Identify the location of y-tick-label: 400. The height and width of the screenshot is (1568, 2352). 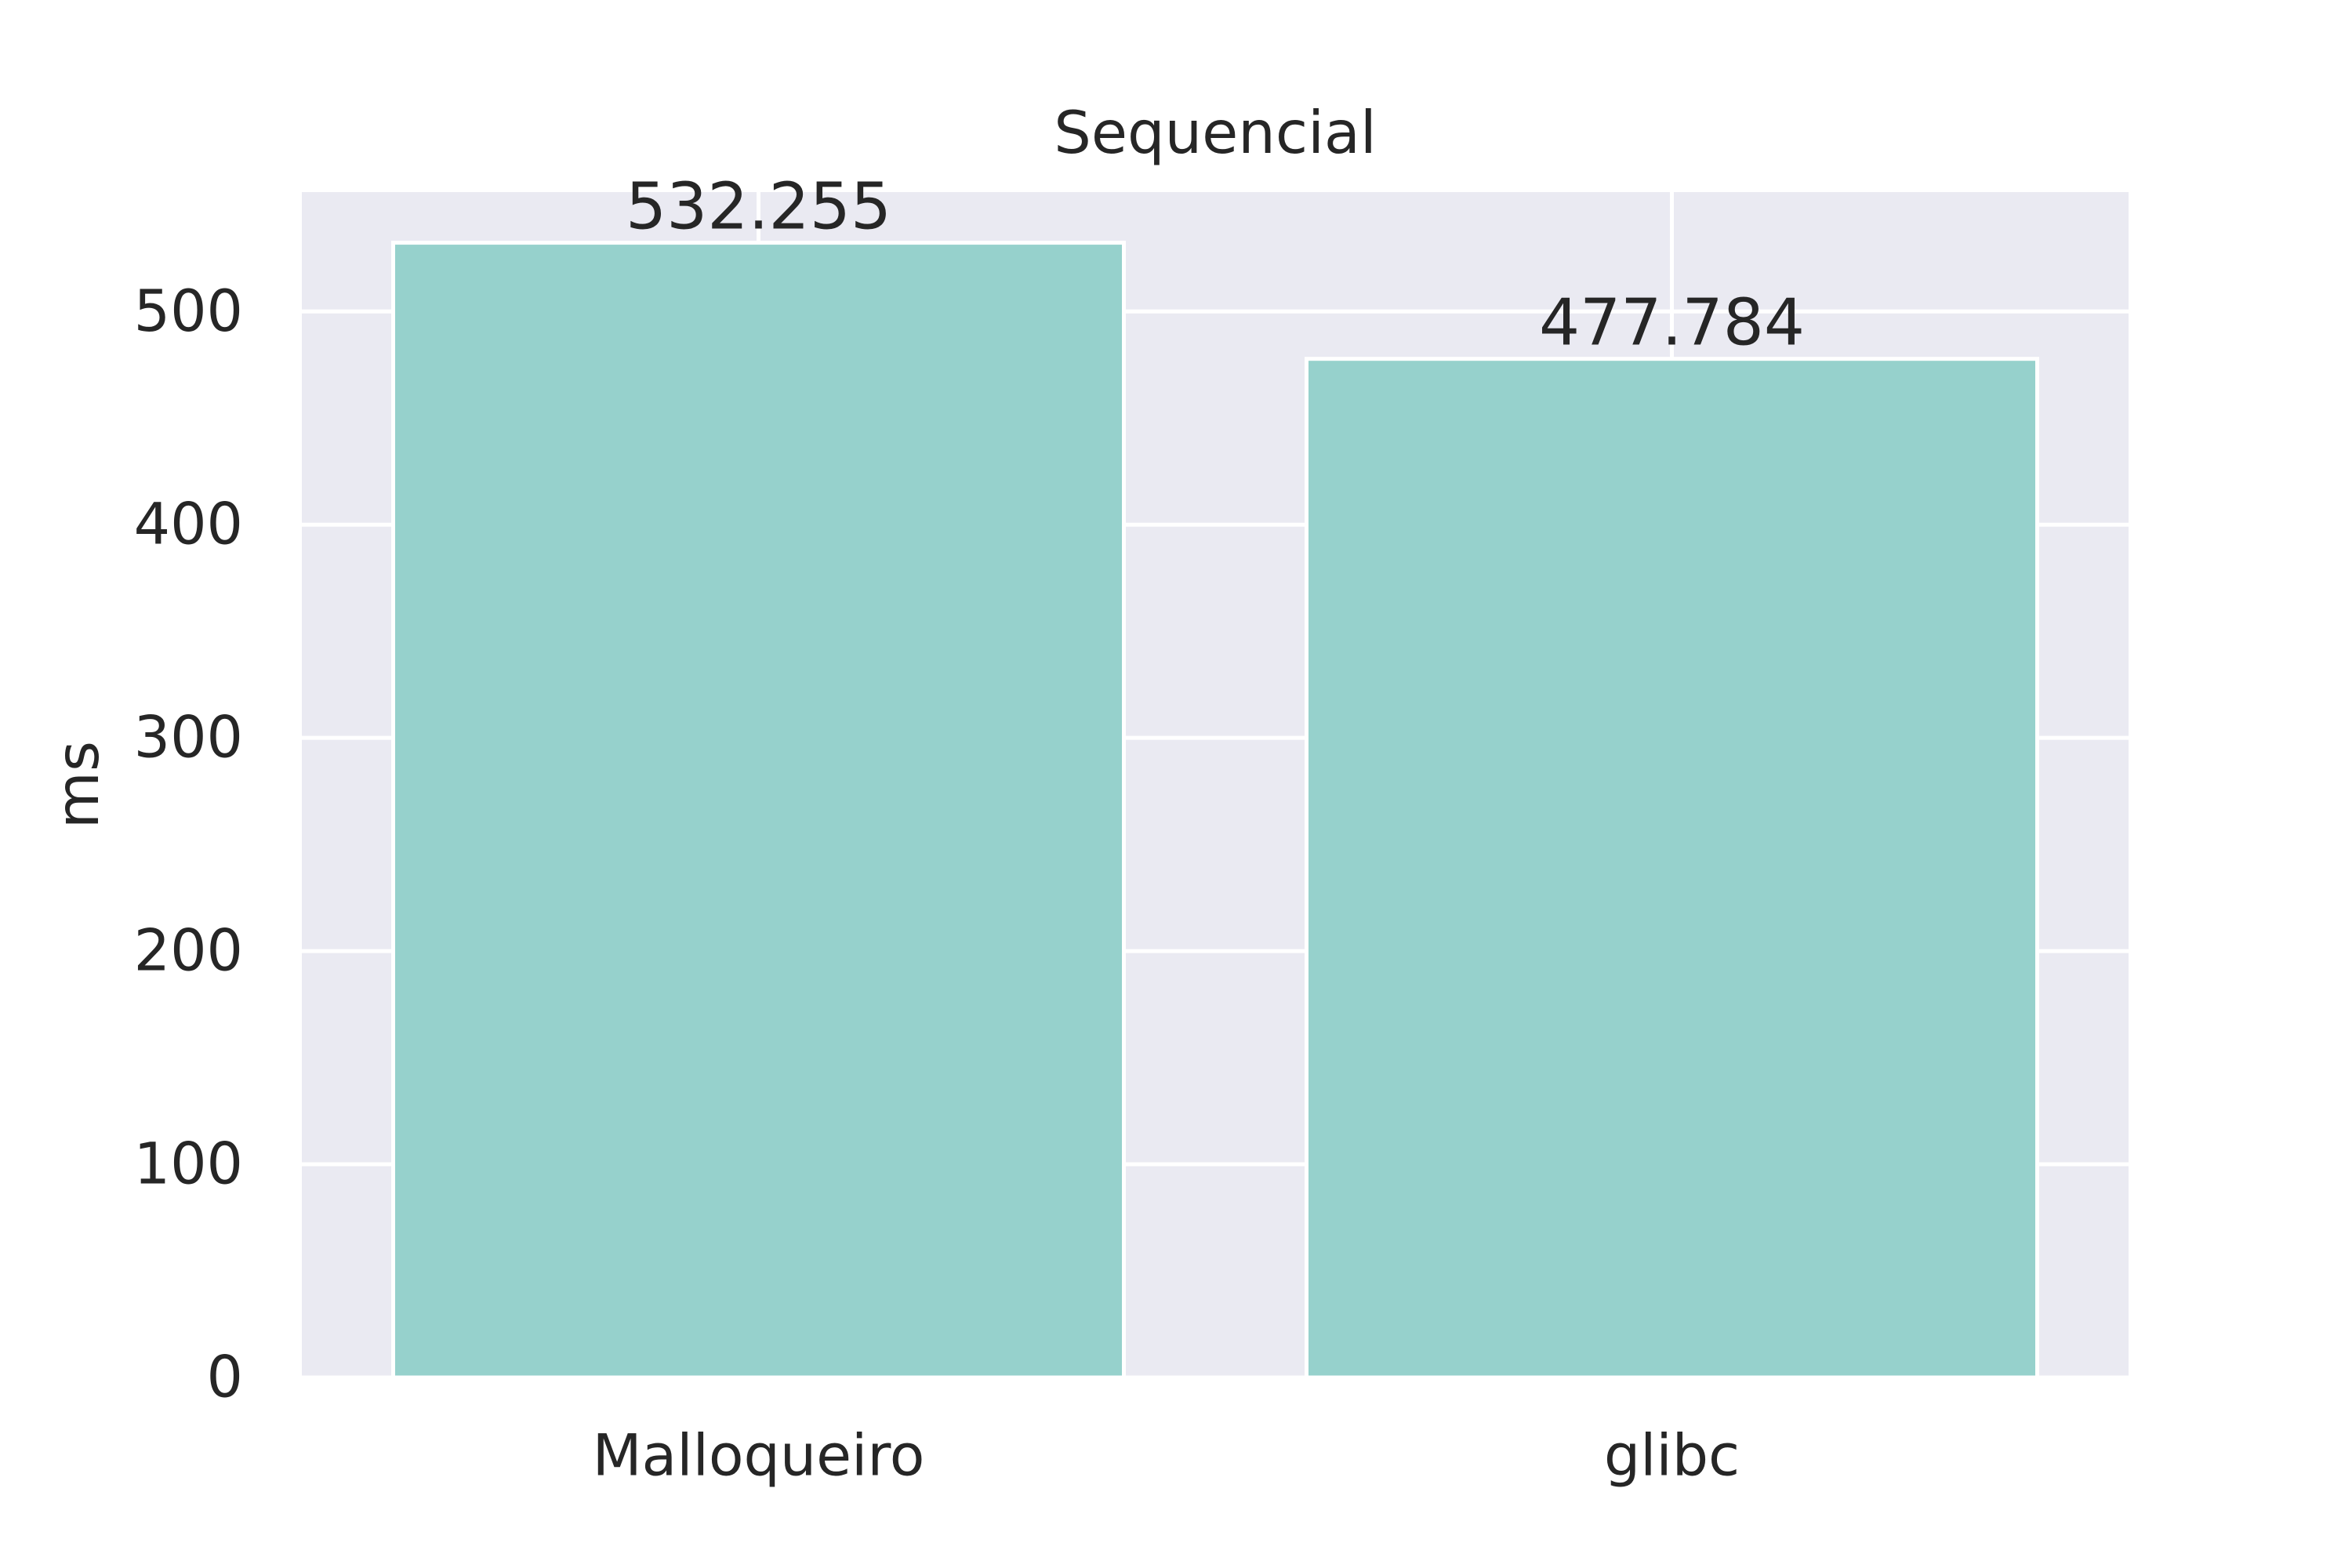
(188, 525).